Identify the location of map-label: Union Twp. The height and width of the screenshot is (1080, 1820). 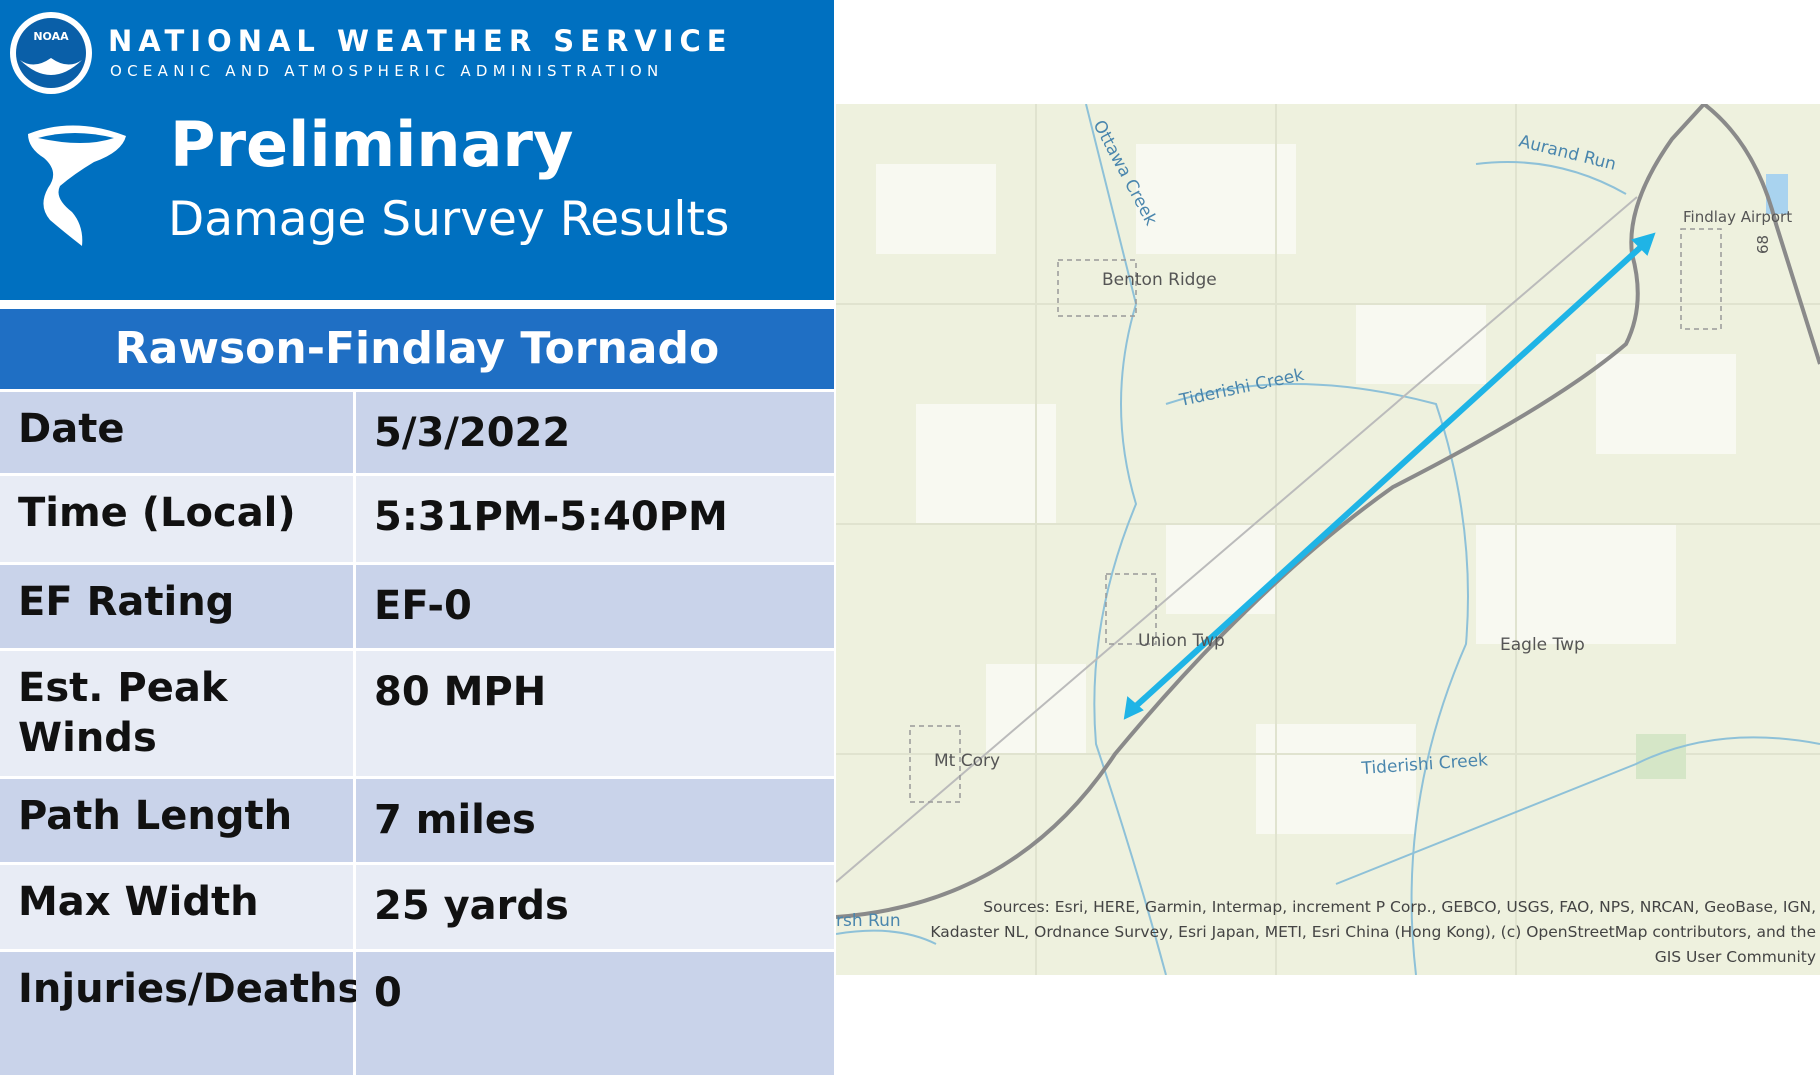
(1181, 641).